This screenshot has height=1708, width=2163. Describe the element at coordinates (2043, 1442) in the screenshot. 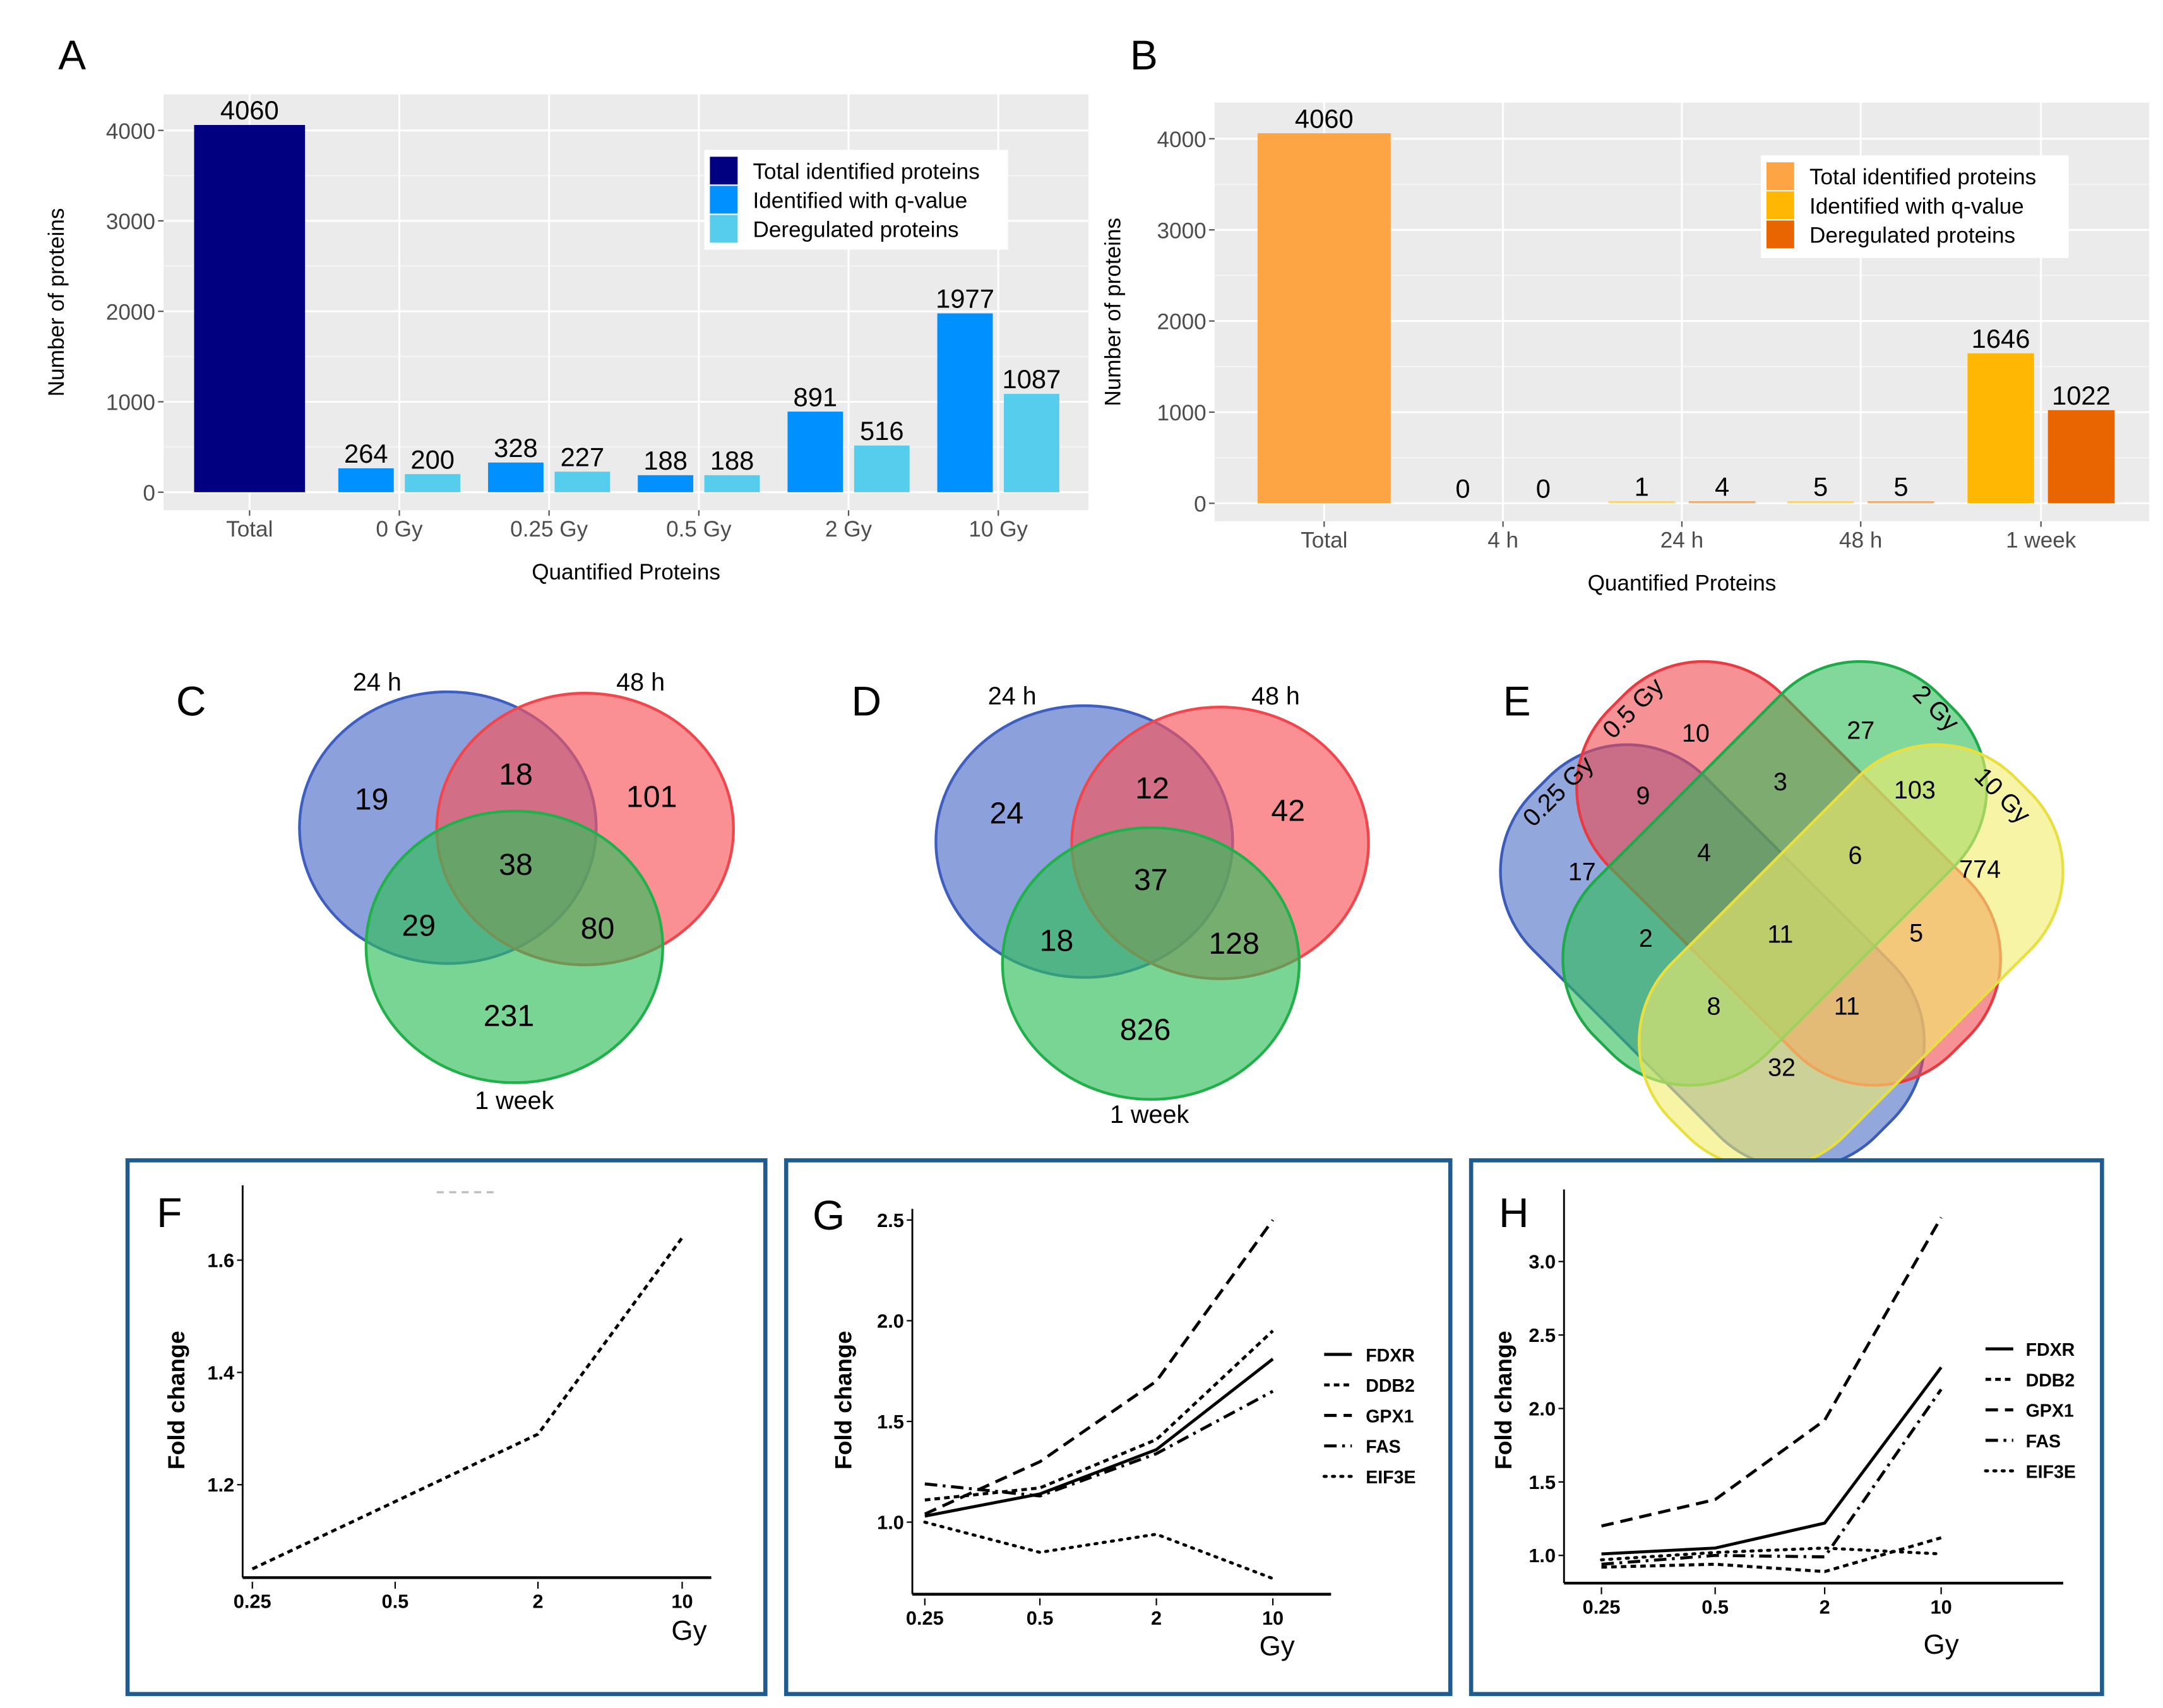

I see `legend-label: FAS` at that location.